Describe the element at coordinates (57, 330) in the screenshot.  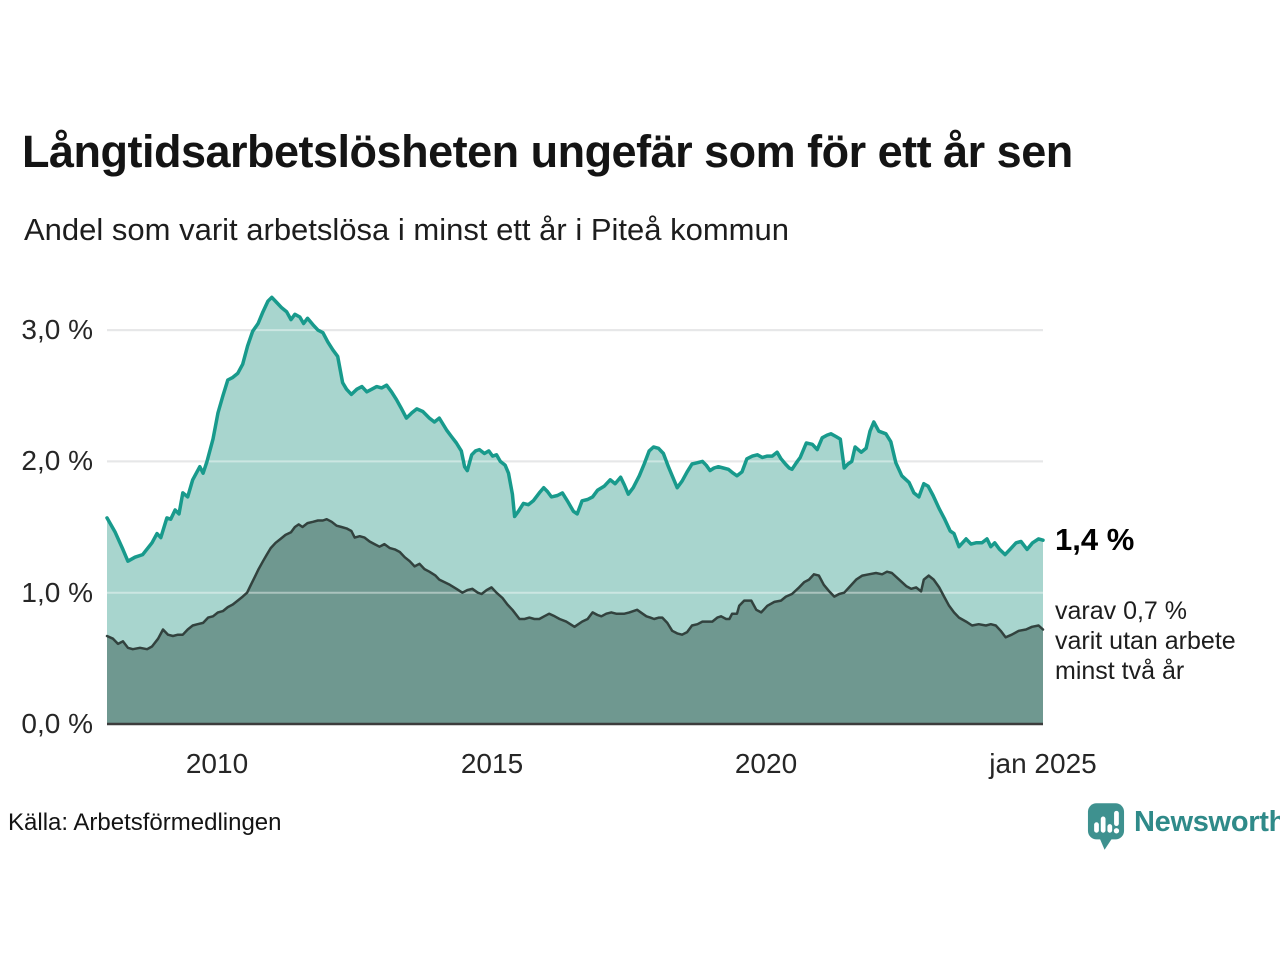
I see `y-tick-label: 3,0 %` at that location.